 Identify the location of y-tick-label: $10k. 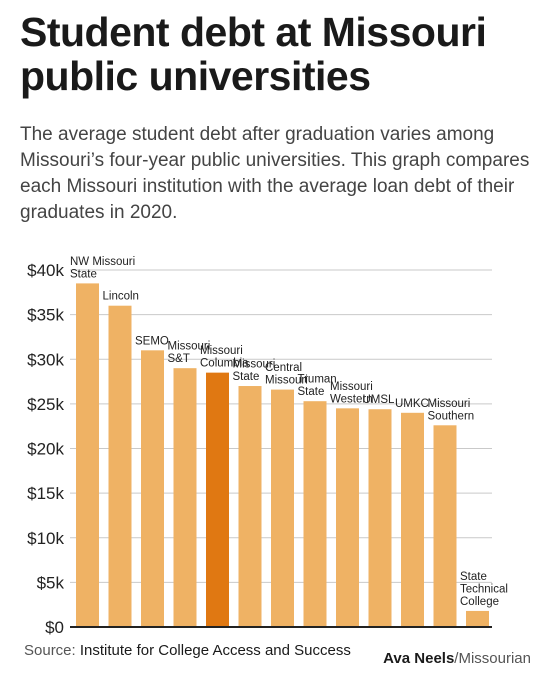
(45, 538).